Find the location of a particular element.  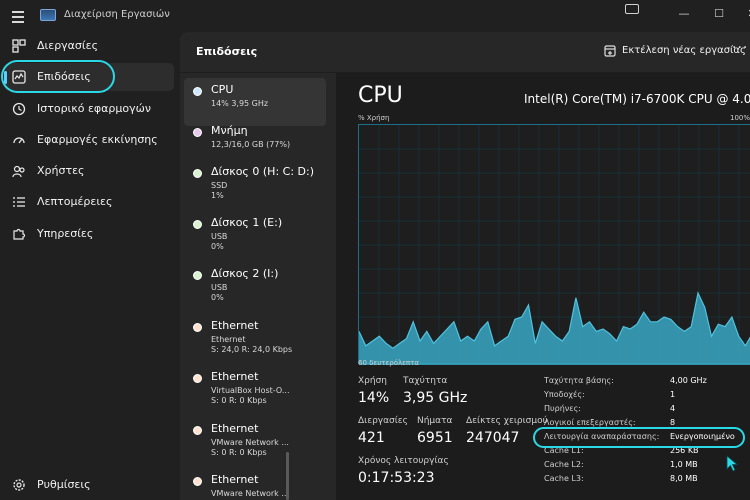

cpu-usage-line is located at coordinates (554, 320).